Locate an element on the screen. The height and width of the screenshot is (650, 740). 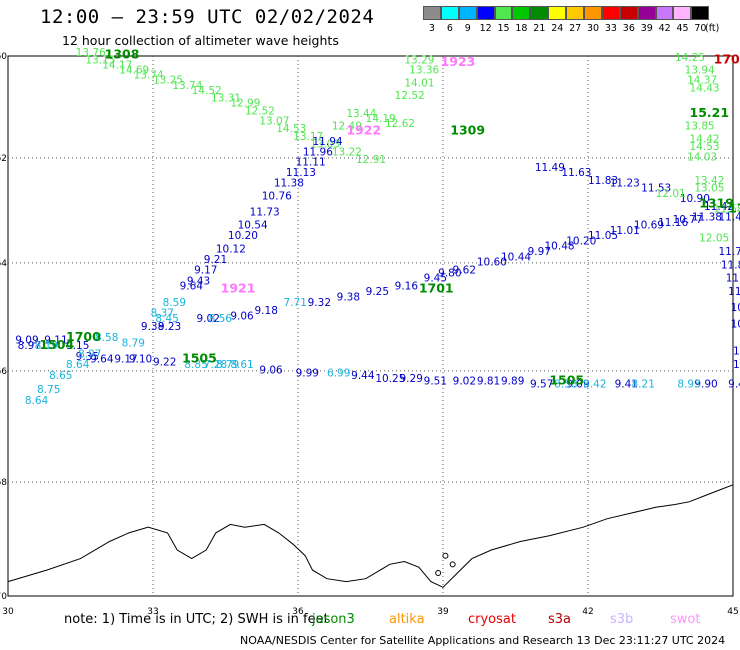
swh-value-label: 13.05 is located at coordinates (709, 189).